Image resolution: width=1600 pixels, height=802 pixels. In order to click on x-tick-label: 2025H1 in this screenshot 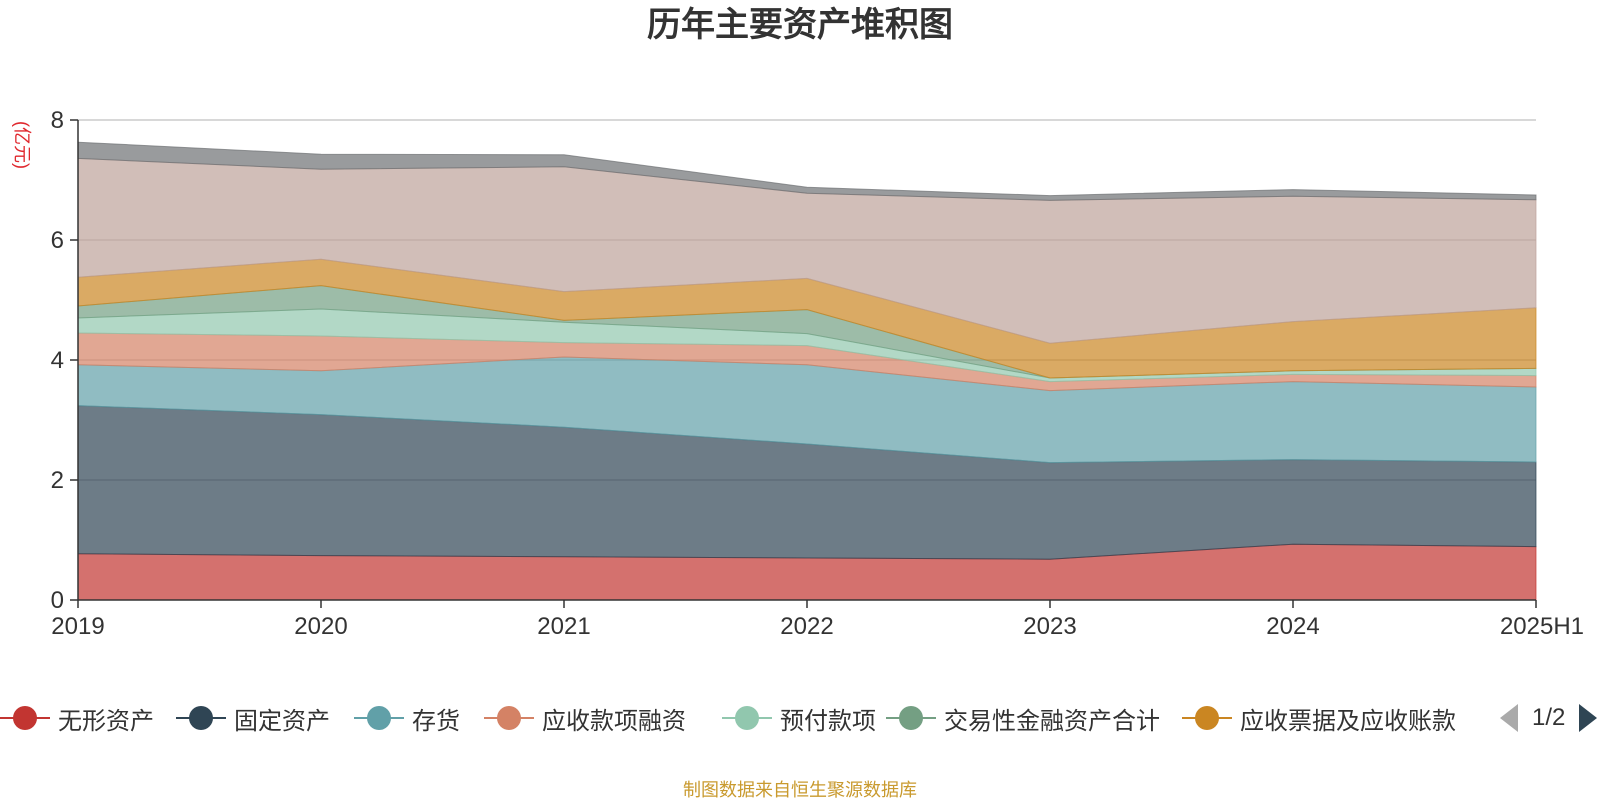, I will do `click(1542, 626)`.